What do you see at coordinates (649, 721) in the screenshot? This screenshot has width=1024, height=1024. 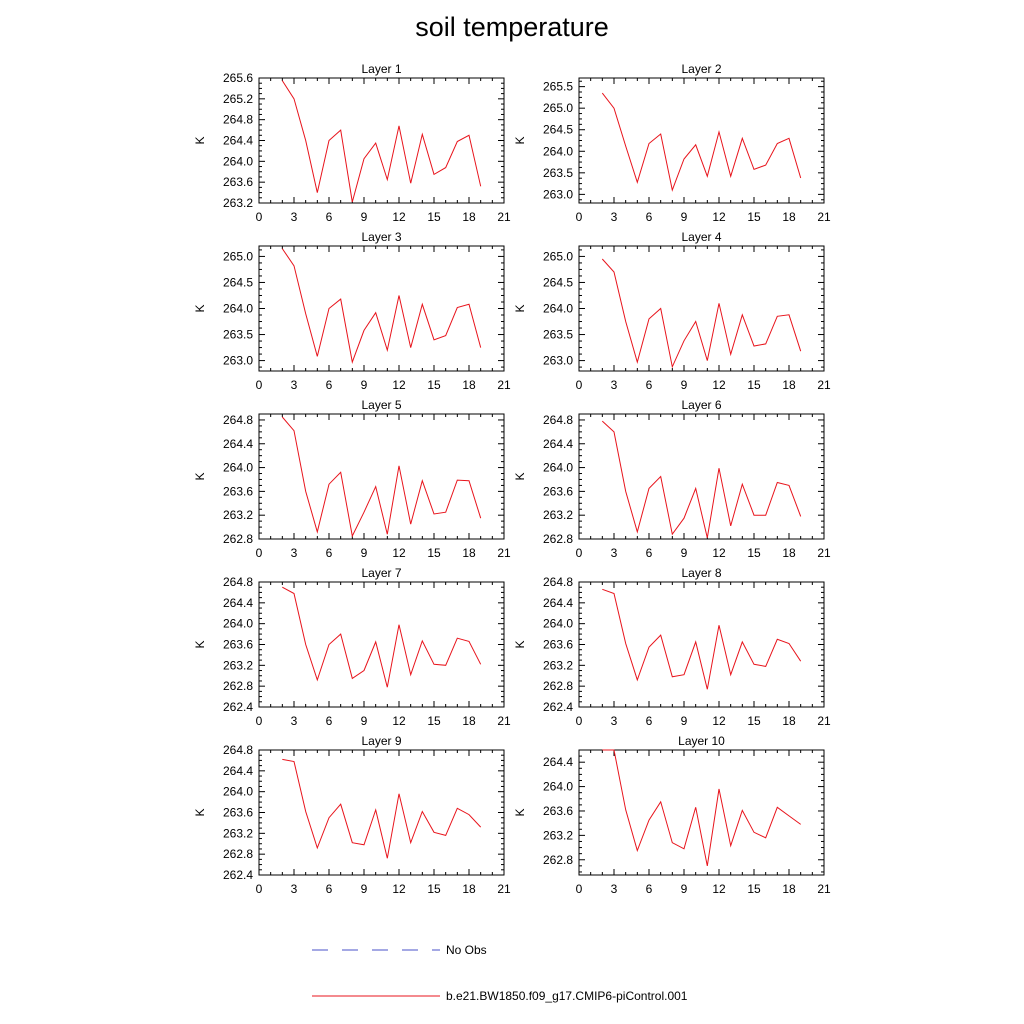 I see `layer8-x-tick-label: 6` at bounding box center [649, 721].